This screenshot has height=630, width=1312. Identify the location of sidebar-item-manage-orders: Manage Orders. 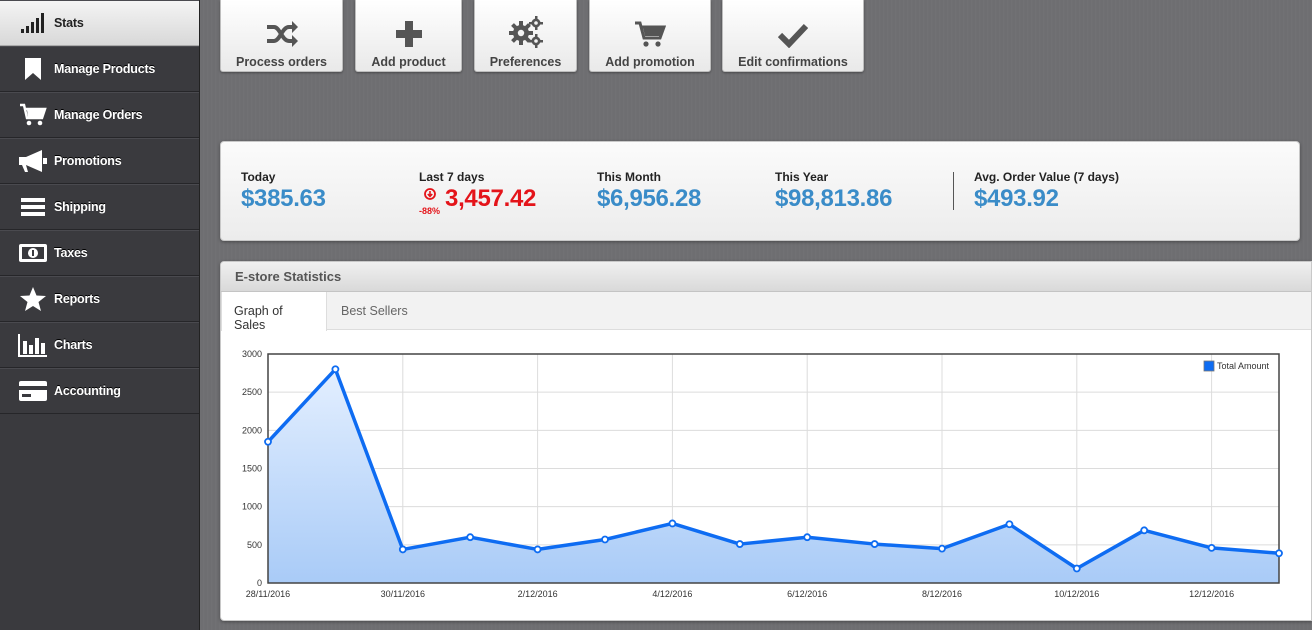
(99, 115).